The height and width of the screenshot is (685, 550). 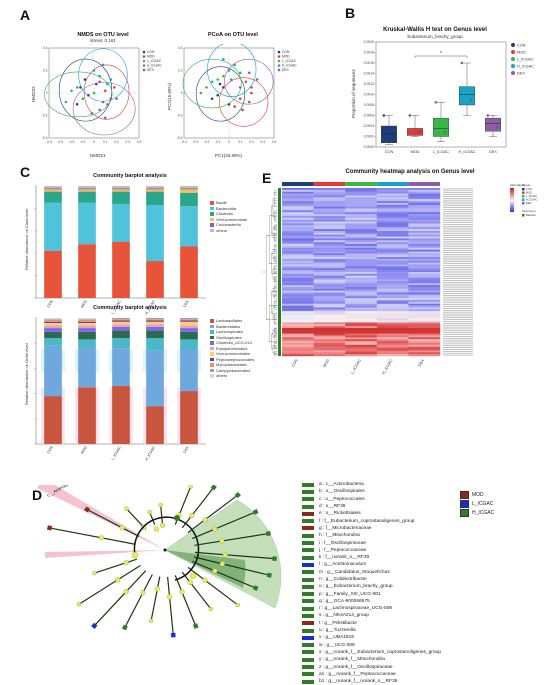 I want to click on y-tick-label: 0, so click(x=182, y=93).